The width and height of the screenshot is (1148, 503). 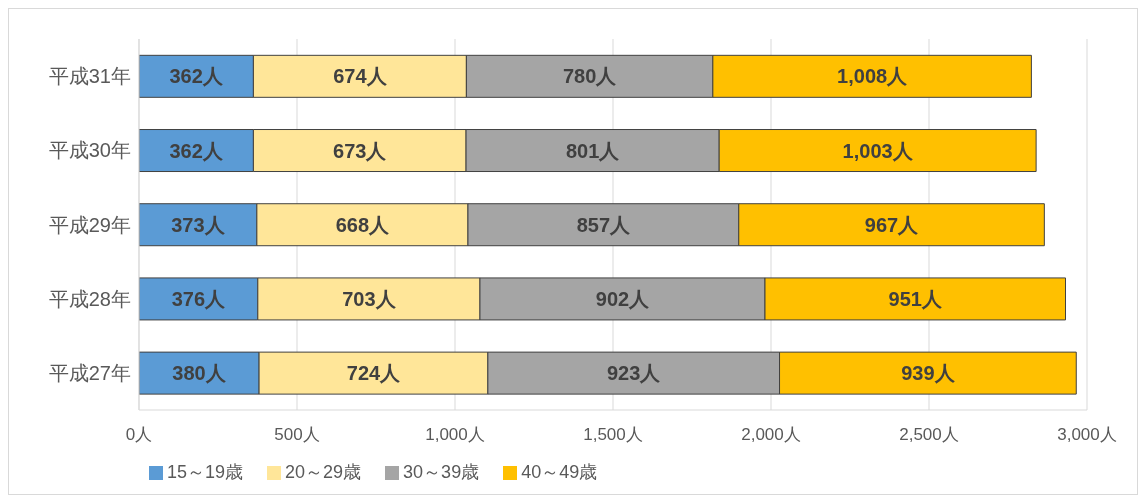 What do you see at coordinates (634, 373) in the screenshot?
I see `data-label: 923人` at bounding box center [634, 373].